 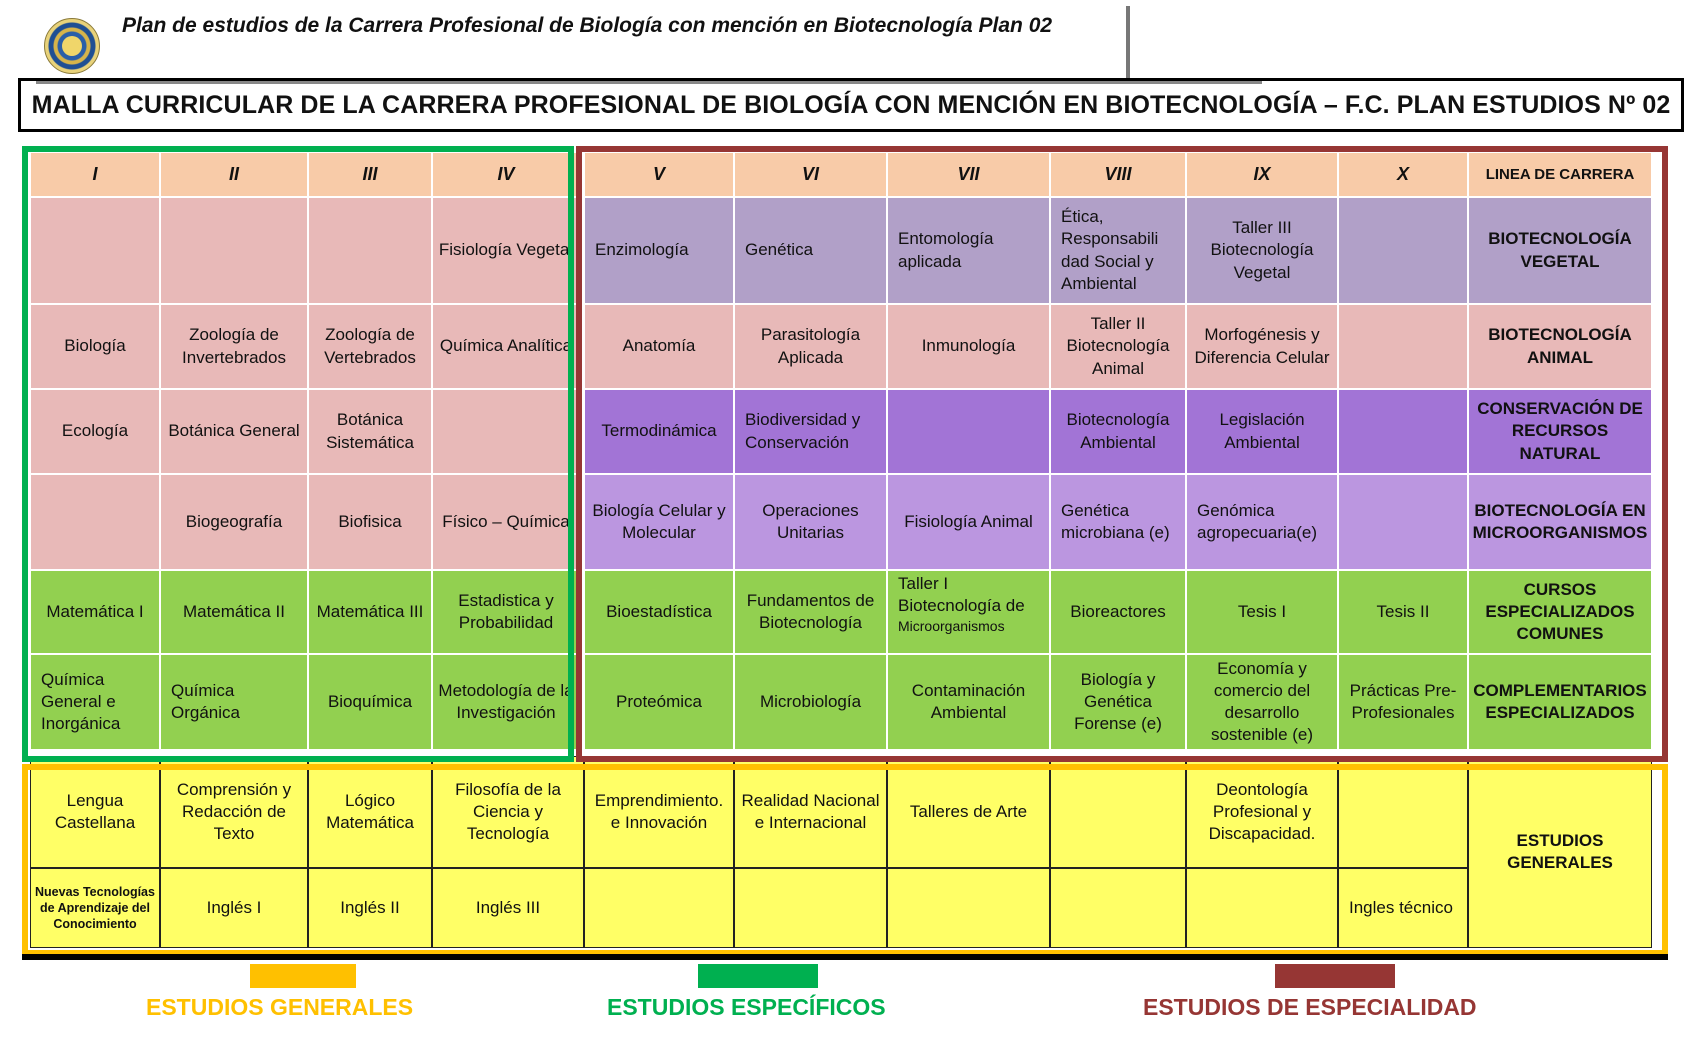 I want to click on course-cell: Biología Celular y Molecular, so click(x=659, y=522).